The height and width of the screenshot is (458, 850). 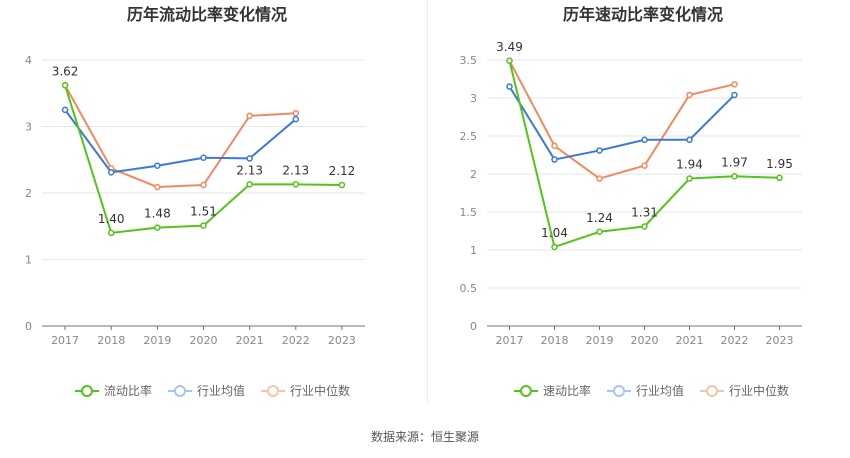 I want to click on chart-divider, so click(x=427, y=202).